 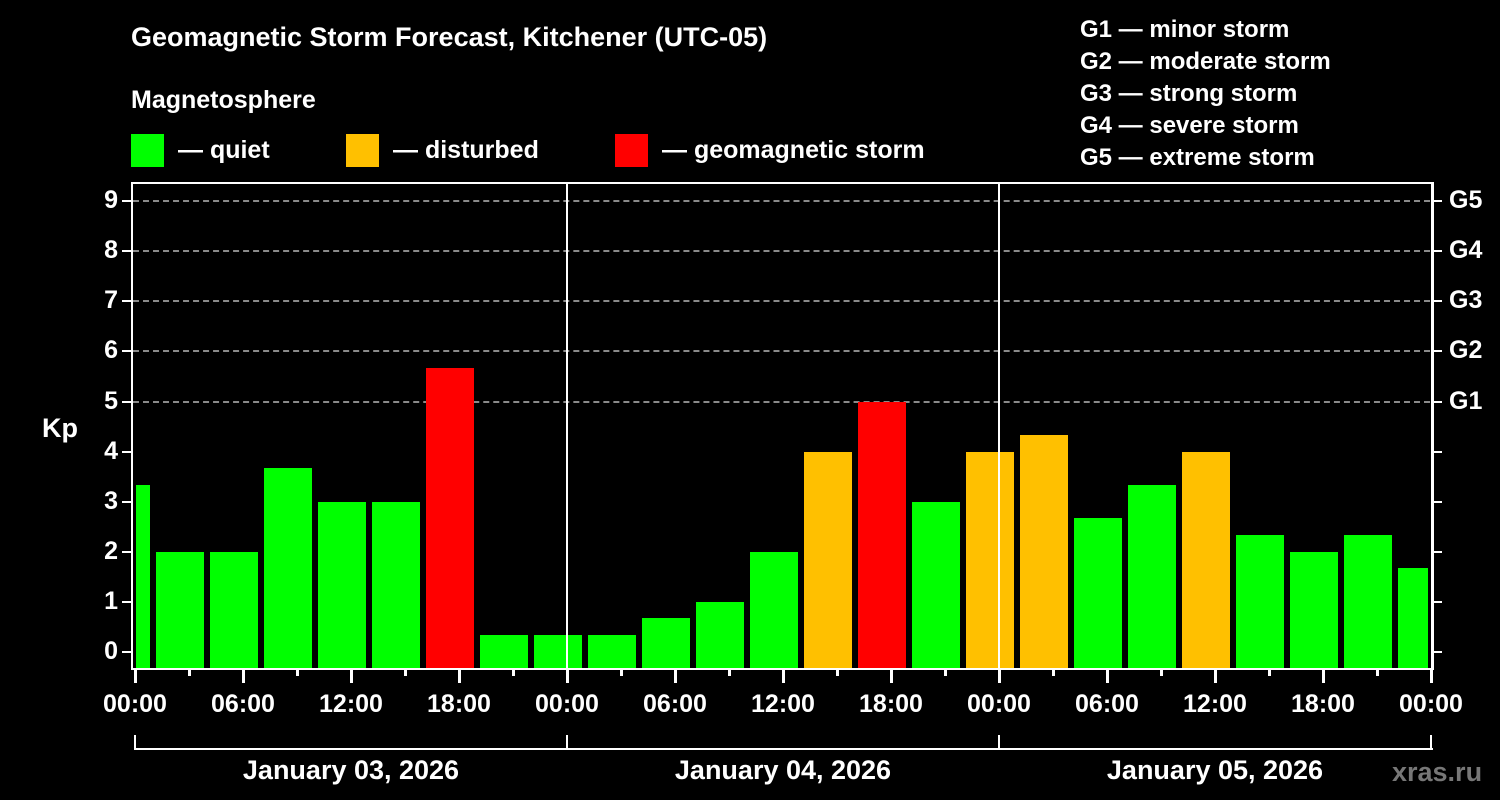 What do you see at coordinates (147, 150) in the screenshot?
I see `quiet-swatch` at bounding box center [147, 150].